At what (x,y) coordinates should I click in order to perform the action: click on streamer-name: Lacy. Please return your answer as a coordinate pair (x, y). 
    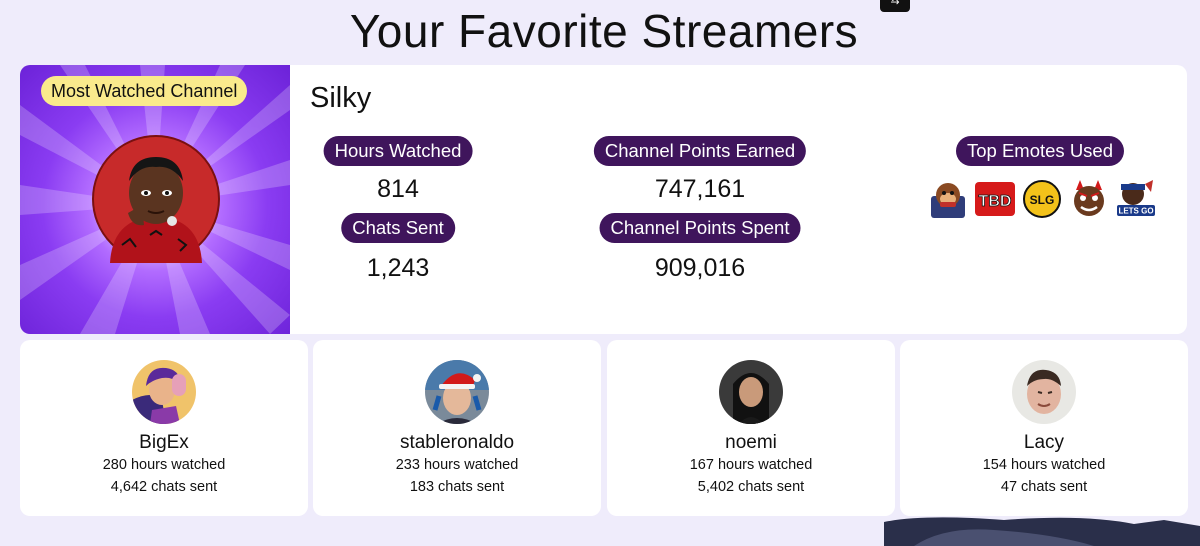
    Looking at the image, I should click on (1044, 442).